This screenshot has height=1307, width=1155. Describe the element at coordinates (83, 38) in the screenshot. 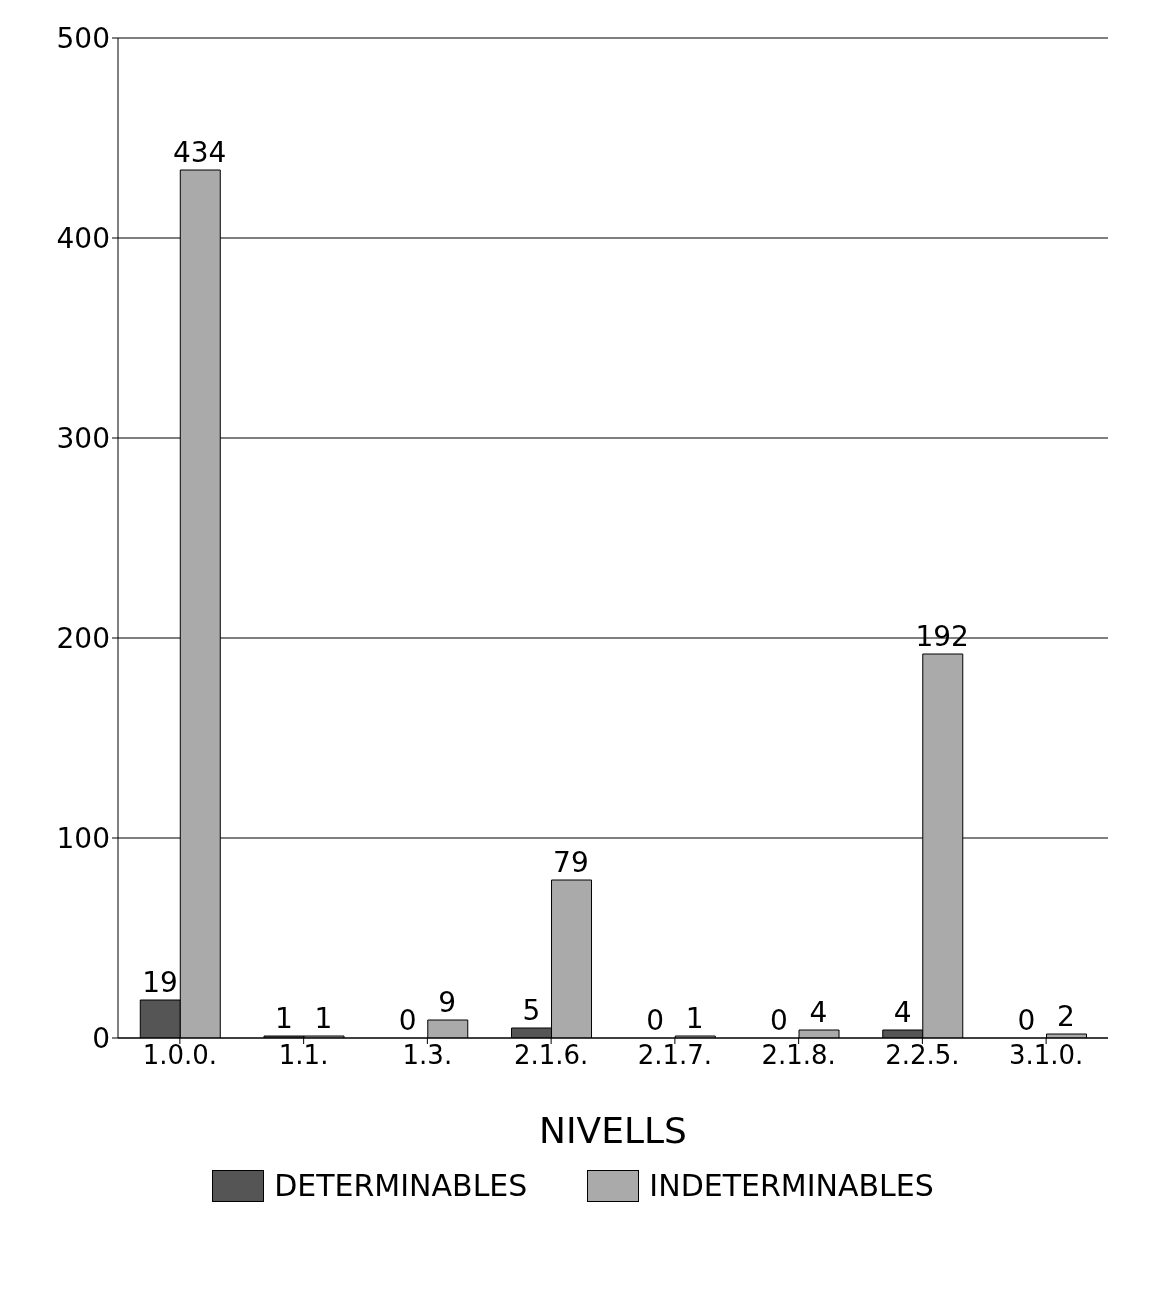

I see `y-tick-label: 500` at that location.